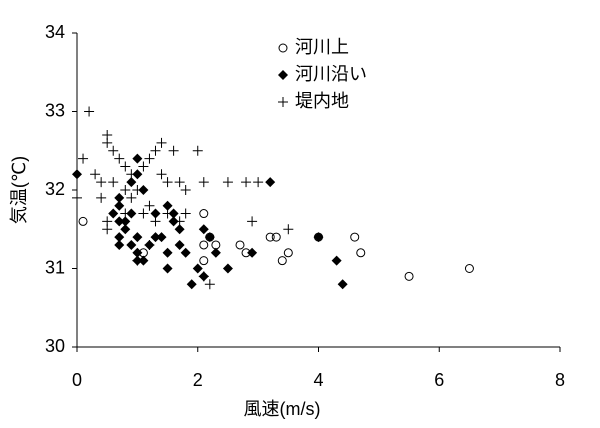  Describe the element at coordinates (55, 267) in the screenshot. I see `y-tick-label: 31` at that location.